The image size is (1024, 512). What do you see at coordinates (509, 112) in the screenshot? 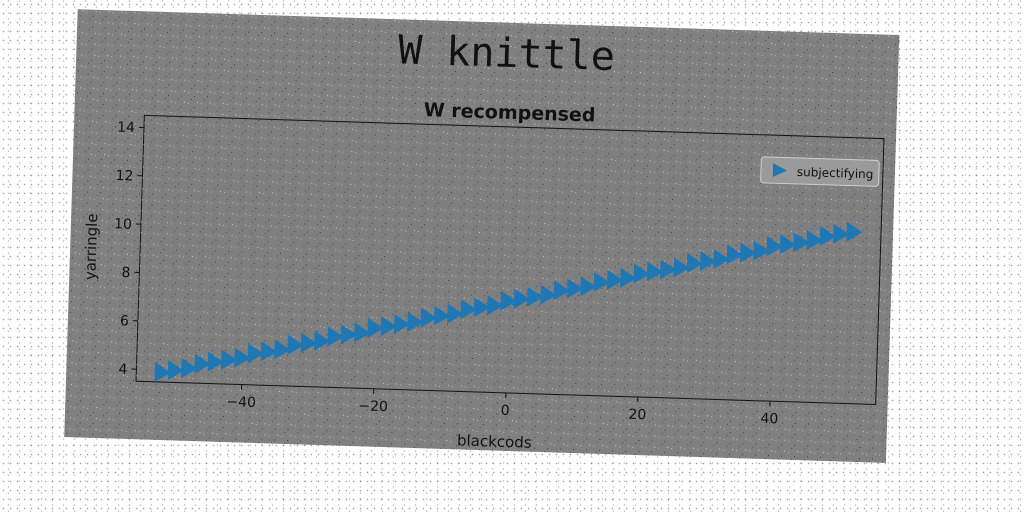
I see `chart-subtitle: W recompensed` at bounding box center [509, 112].